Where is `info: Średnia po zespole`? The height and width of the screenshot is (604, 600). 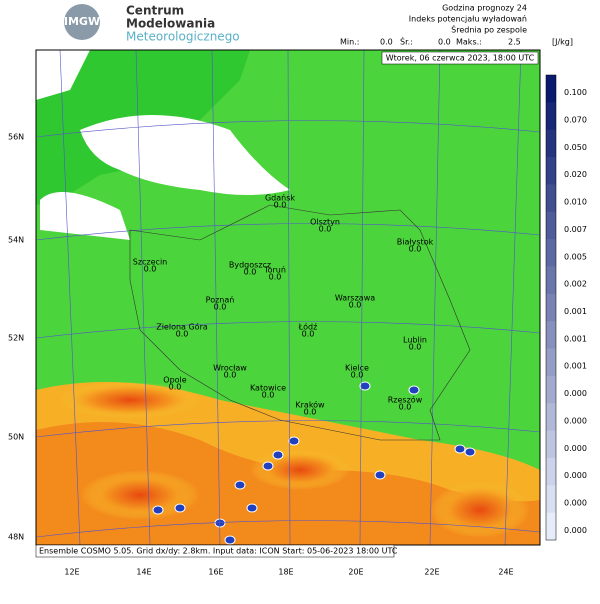 info: Średnia po zespole is located at coordinates (489, 29).